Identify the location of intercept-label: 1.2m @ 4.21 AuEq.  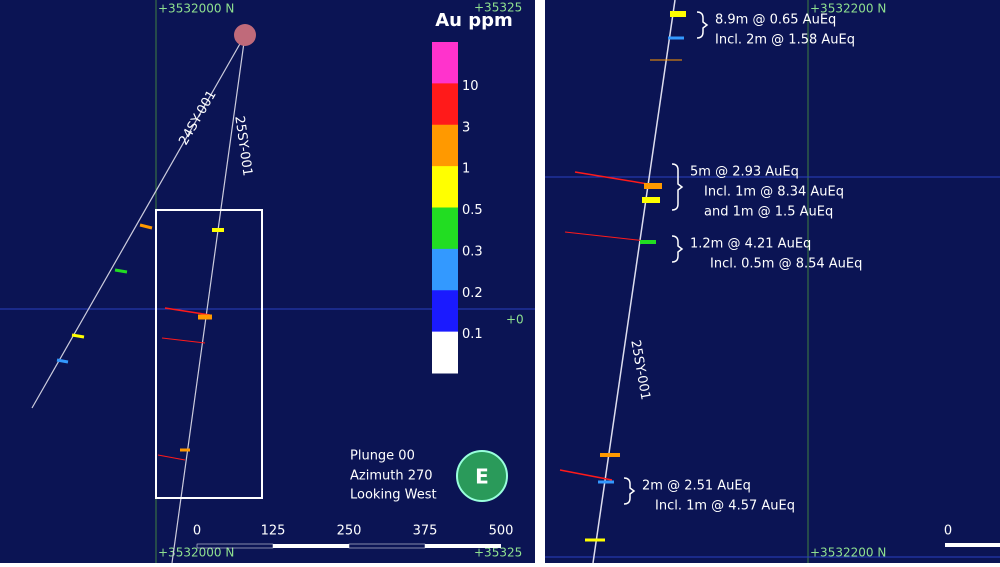
(750, 244).